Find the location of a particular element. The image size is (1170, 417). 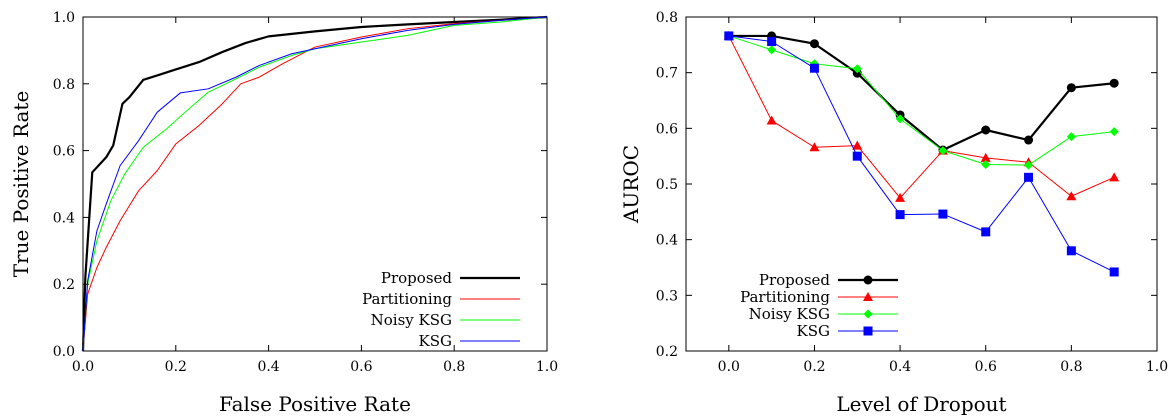

y-tick-label: 0.3 is located at coordinates (667, 296).